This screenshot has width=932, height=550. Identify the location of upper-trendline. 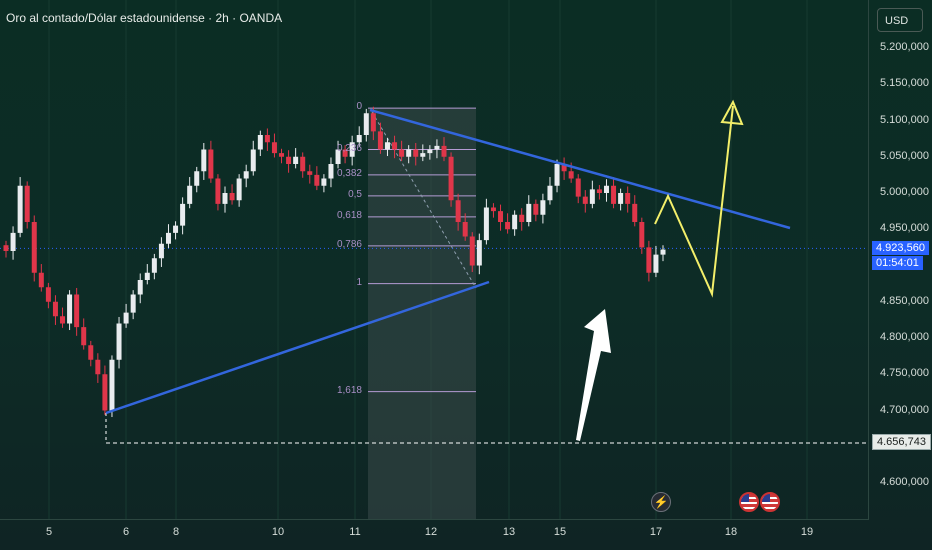
(580, 169).